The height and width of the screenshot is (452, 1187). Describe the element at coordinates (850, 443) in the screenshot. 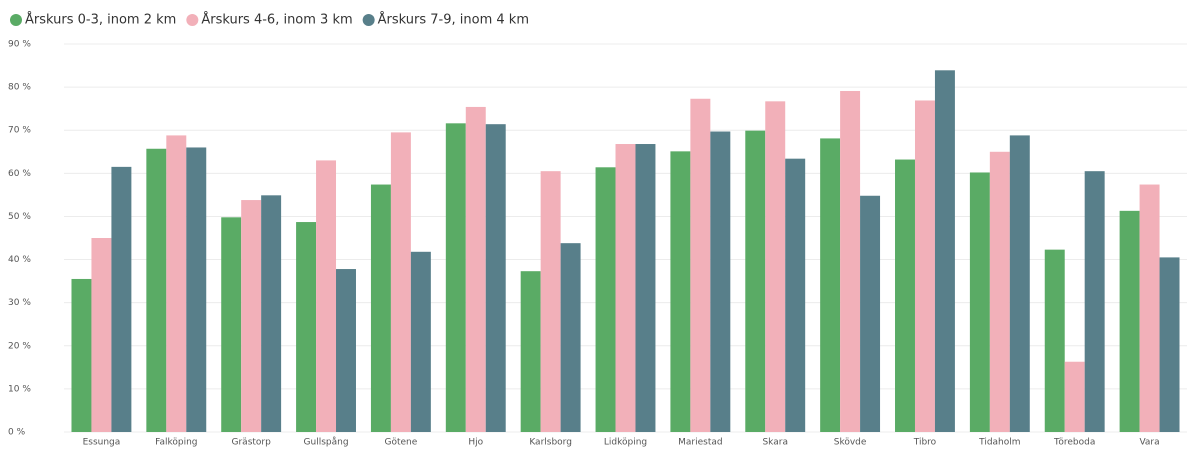

I see `x-tick-label: Skövde` at that location.